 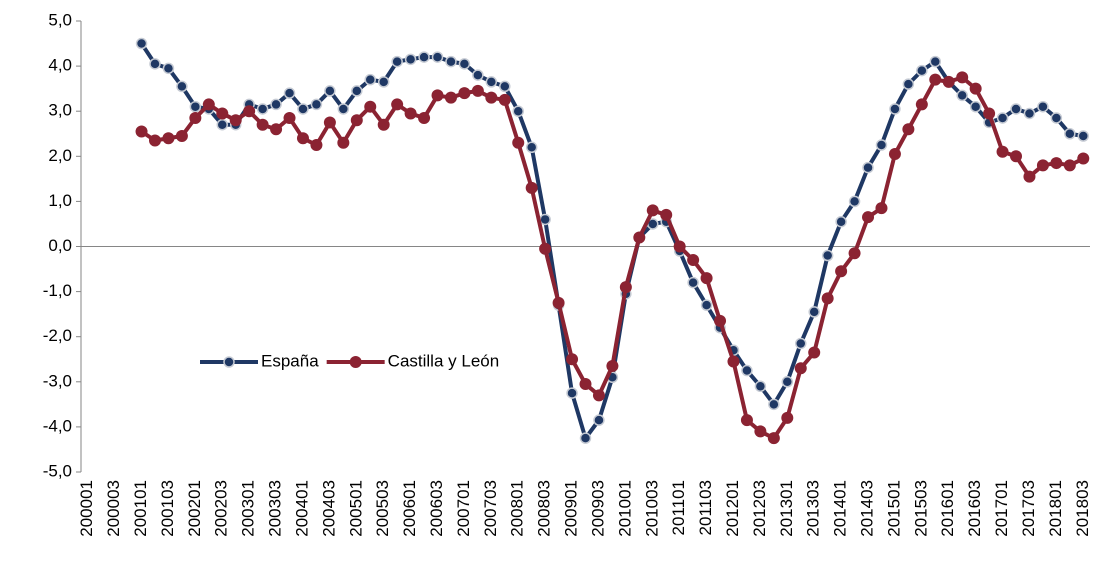 What do you see at coordinates (140, 508) in the screenshot?
I see `x-tick-label: 200101` at bounding box center [140, 508].